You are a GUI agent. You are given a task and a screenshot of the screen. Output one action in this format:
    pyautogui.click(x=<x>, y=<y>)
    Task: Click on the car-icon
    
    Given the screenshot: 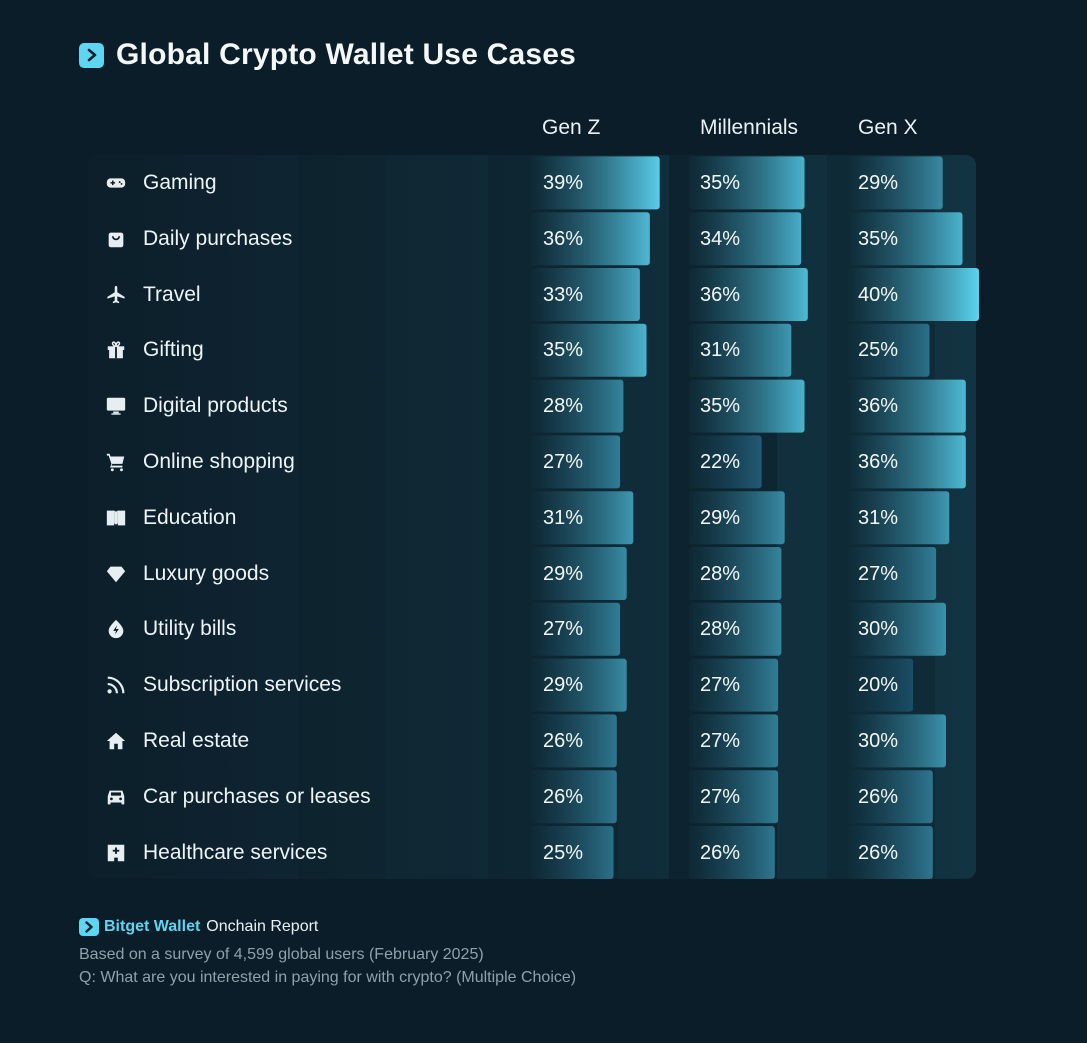 What is the action you would take?
    pyautogui.click(x=116, y=797)
    